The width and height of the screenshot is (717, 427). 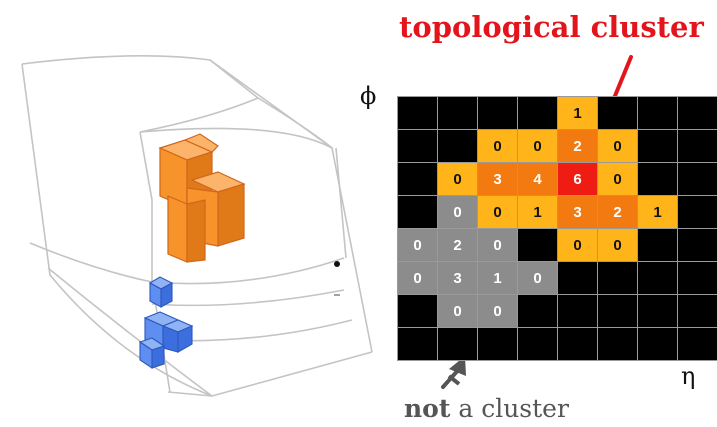 What do you see at coordinates (427, 408) in the screenshot?
I see `not-cluster-bold: not` at bounding box center [427, 408].